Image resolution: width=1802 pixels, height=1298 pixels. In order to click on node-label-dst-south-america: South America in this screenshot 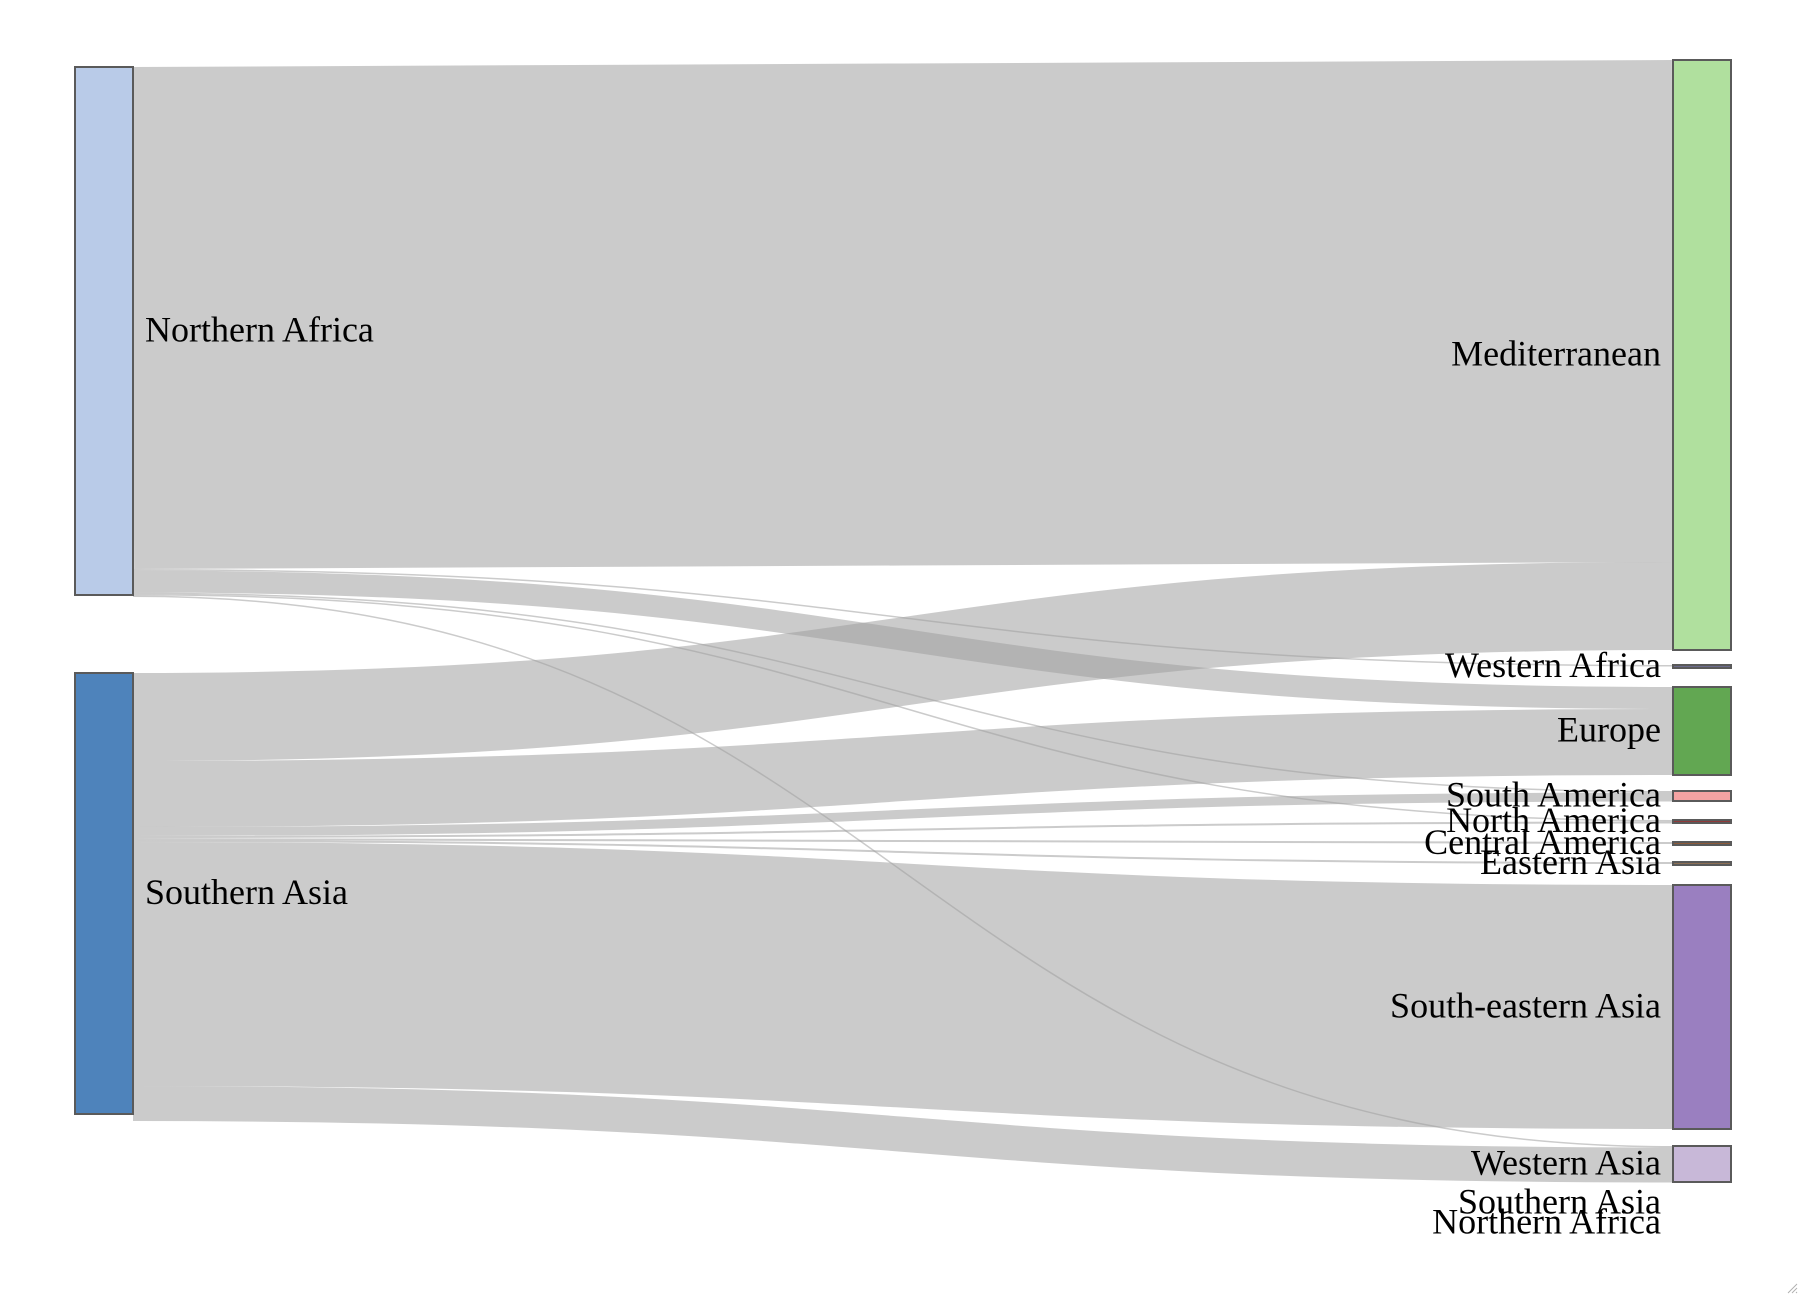, I will do `click(1553, 794)`.